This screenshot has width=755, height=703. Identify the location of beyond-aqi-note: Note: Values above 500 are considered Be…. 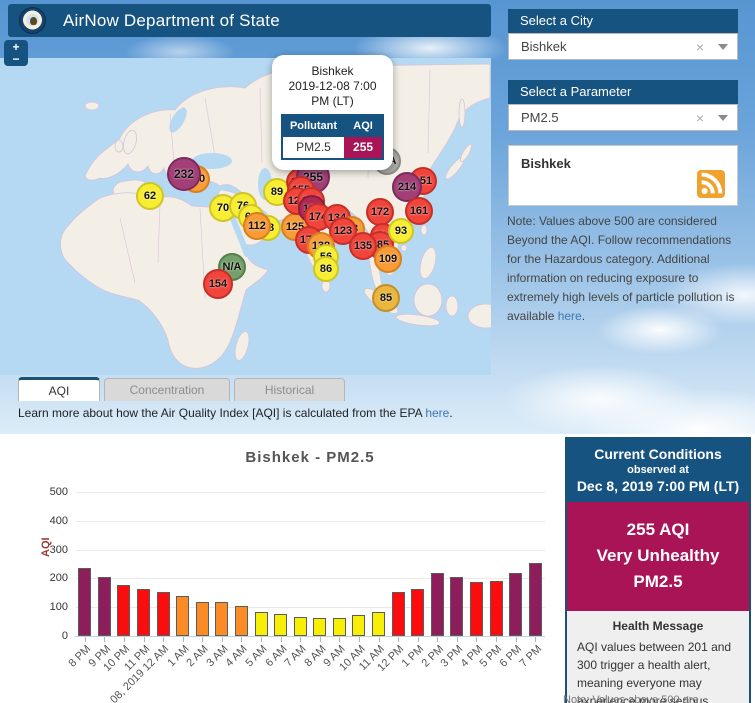
(626, 269).